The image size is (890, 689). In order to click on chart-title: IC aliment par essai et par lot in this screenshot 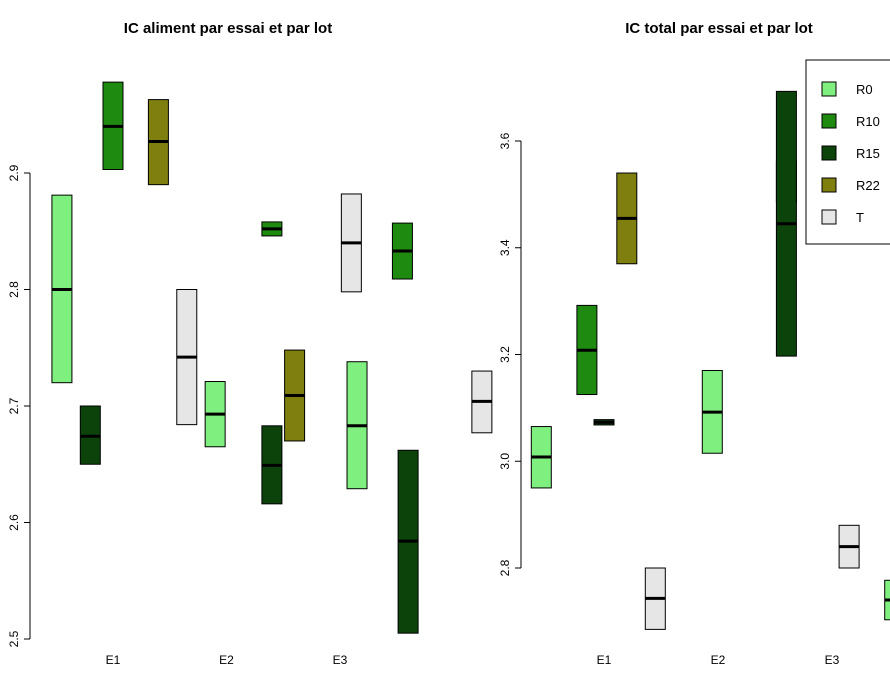, I will do `click(228, 28)`.